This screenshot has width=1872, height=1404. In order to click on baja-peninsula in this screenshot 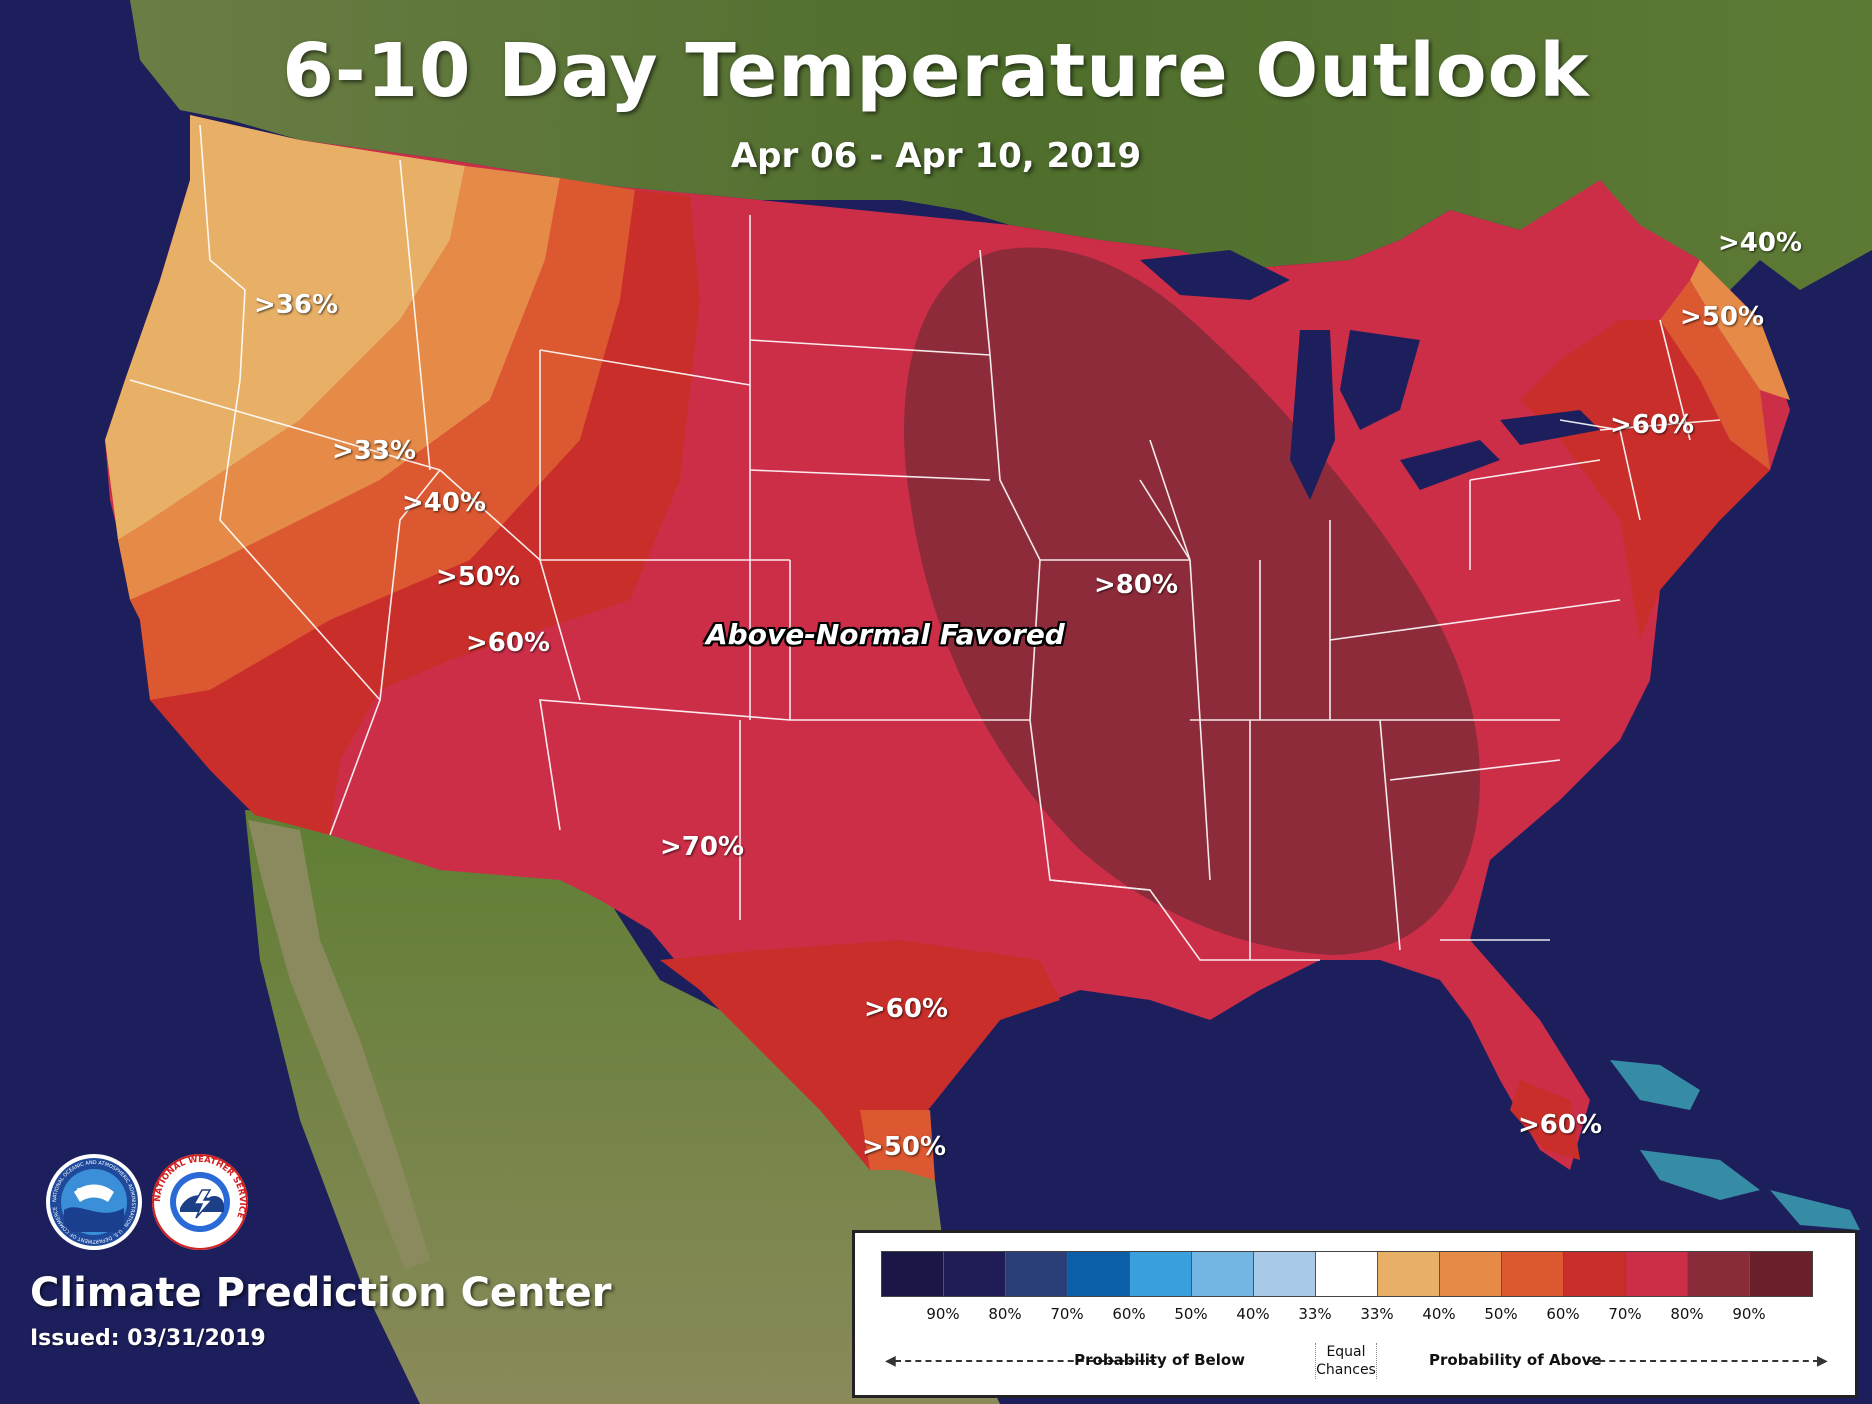, I will do `click(339, 1045)`.